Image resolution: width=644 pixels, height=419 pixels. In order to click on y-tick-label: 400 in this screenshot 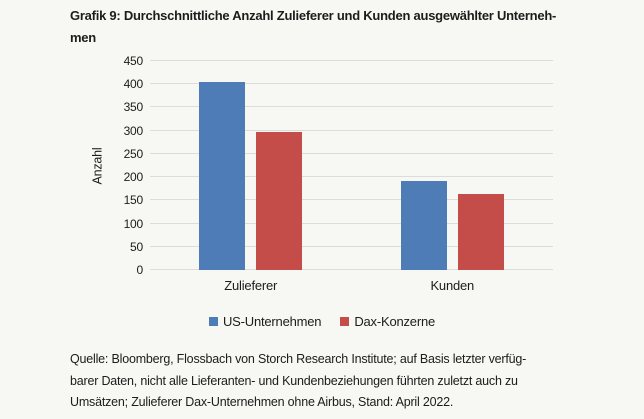, I will do `click(133, 84)`.